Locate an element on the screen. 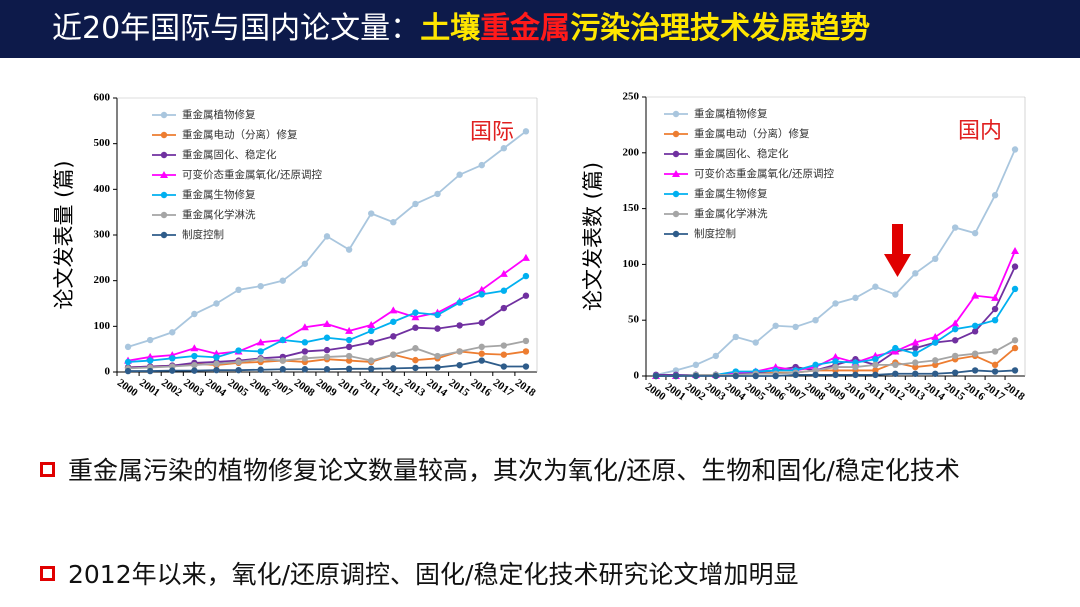 The image size is (1080, 607). annotation: 国内 is located at coordinates (980, 131).